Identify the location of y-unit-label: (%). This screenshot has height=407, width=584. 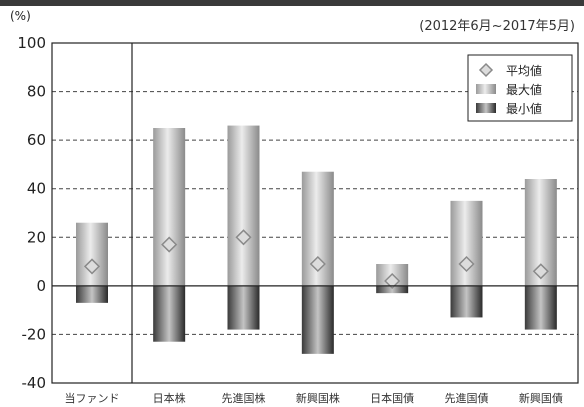
(20, 16).